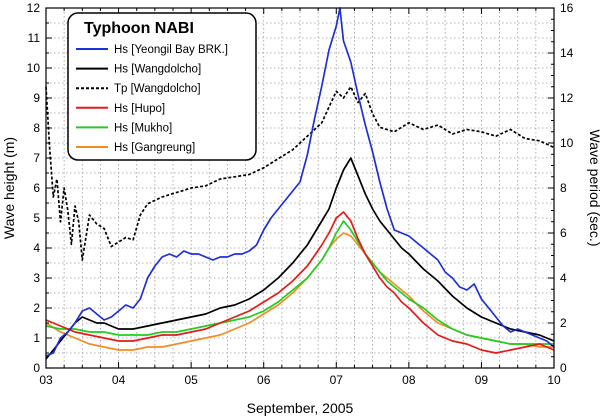 Image resolution: width=600 pixels, height=418 pixels. I want to click on y-tick-label: 10, so click(34, 68).